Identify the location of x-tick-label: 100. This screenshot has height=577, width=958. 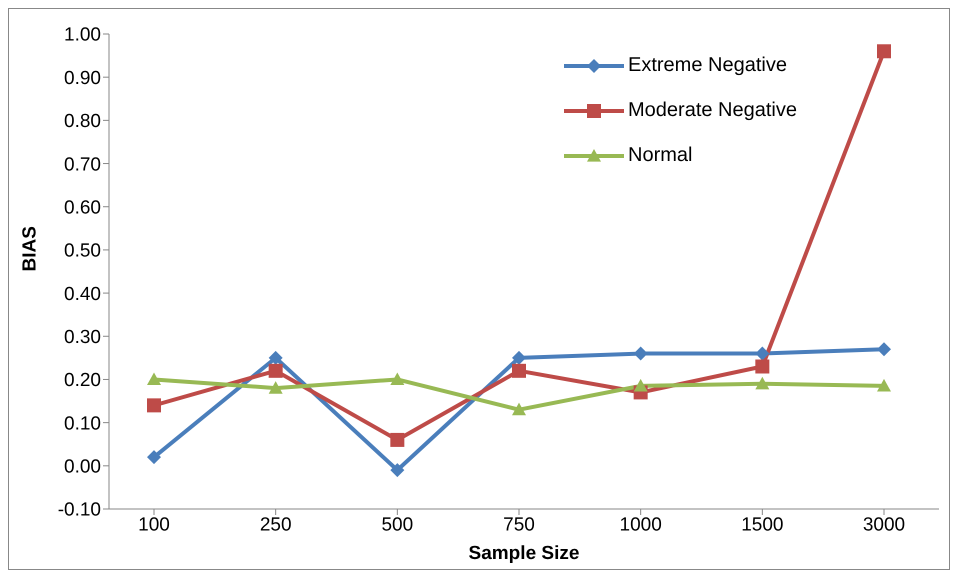
(154, 525).